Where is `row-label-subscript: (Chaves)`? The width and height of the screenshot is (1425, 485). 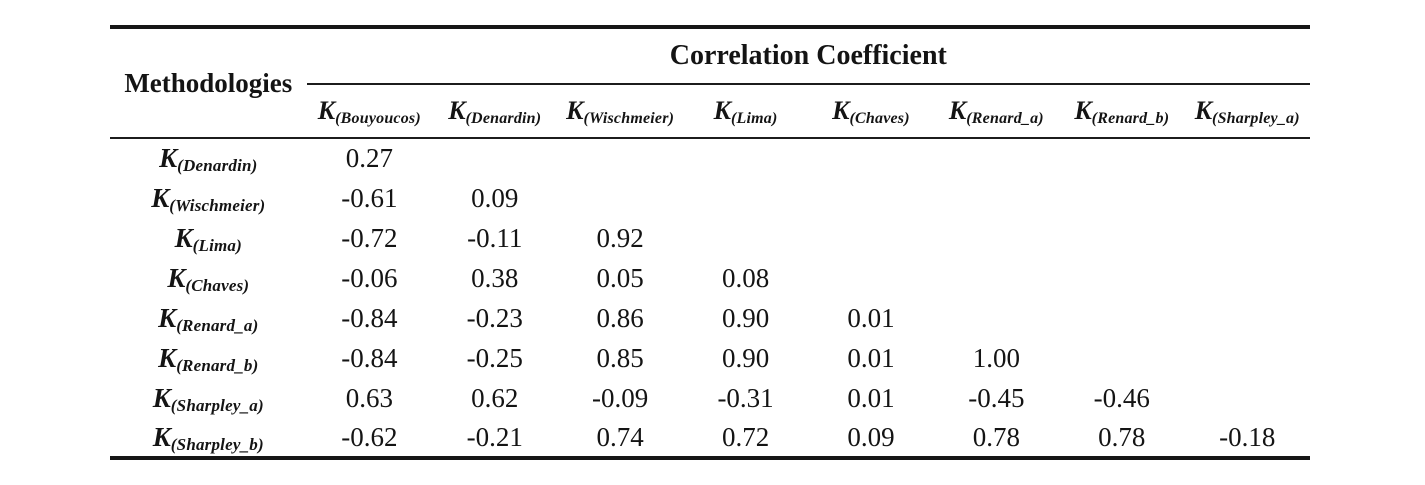
row-label-subscript: (Chaves) is located at coordinates (217, 285).